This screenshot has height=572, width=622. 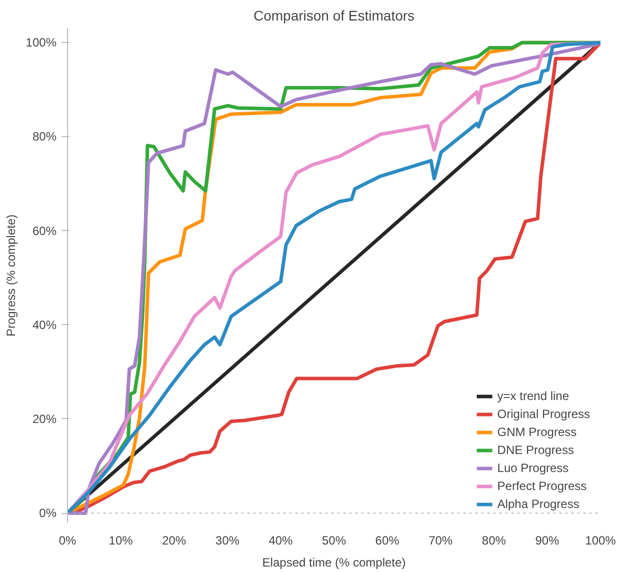 What do you see at coordinates (334, 16) in the screenshot?
I see `chart-title: Comparison of Estimators` at bounding box center [334, 16].